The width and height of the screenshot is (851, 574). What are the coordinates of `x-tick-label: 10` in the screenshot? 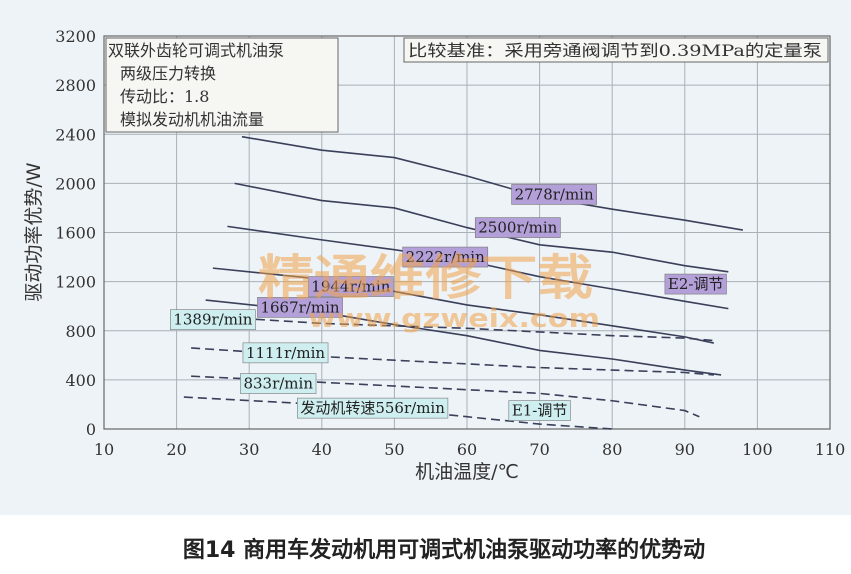 It's located at (104, 449).